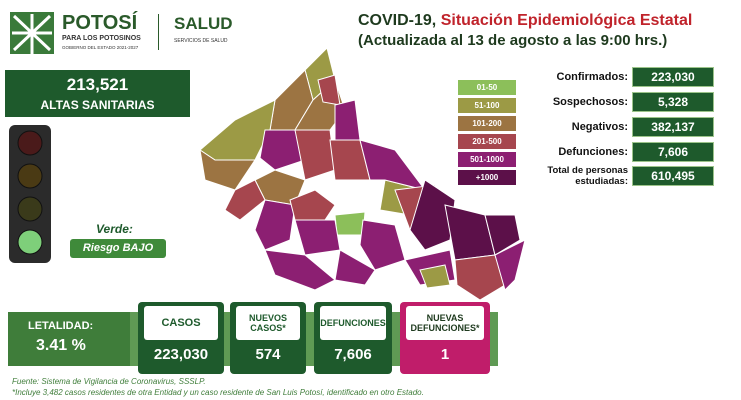 This screenshot has height=400, width=741. What do you see at coordinates (97, 105) in the screenshot?
I see `recovered-label: ALTAS SANITARIAS` at bounding box center [97, 105].